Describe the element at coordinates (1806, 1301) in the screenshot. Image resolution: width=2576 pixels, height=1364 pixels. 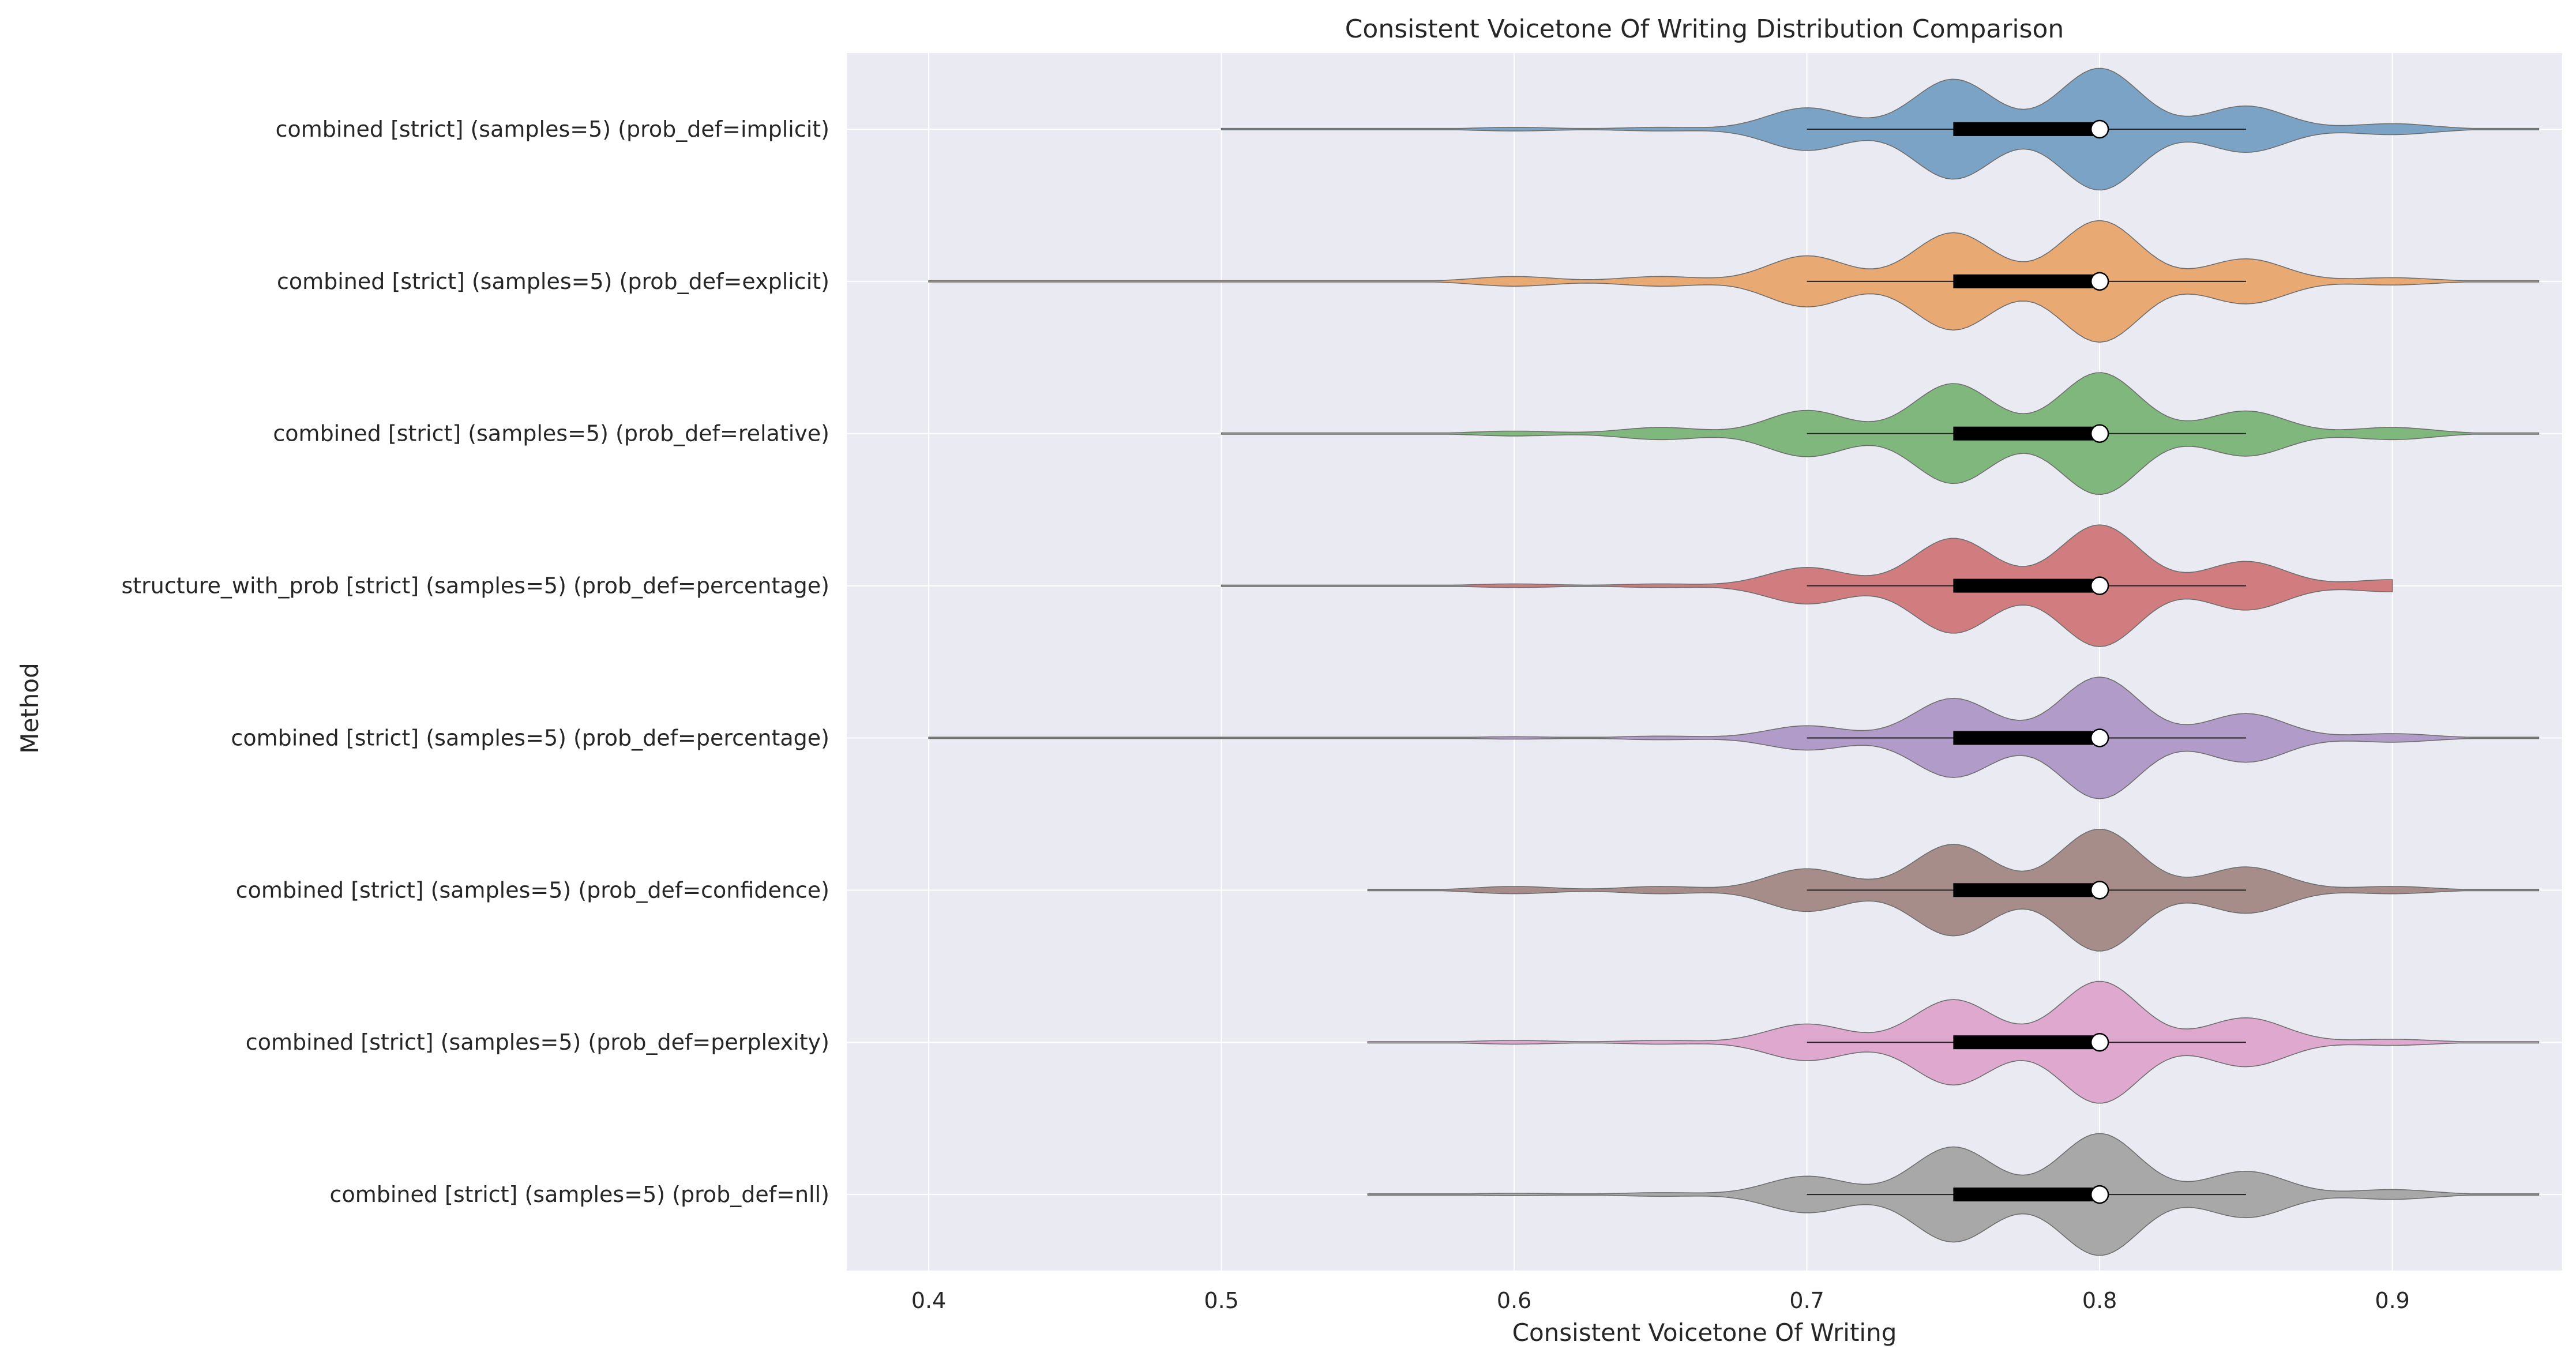
I see `x-tick-label: 0.7` at that location.